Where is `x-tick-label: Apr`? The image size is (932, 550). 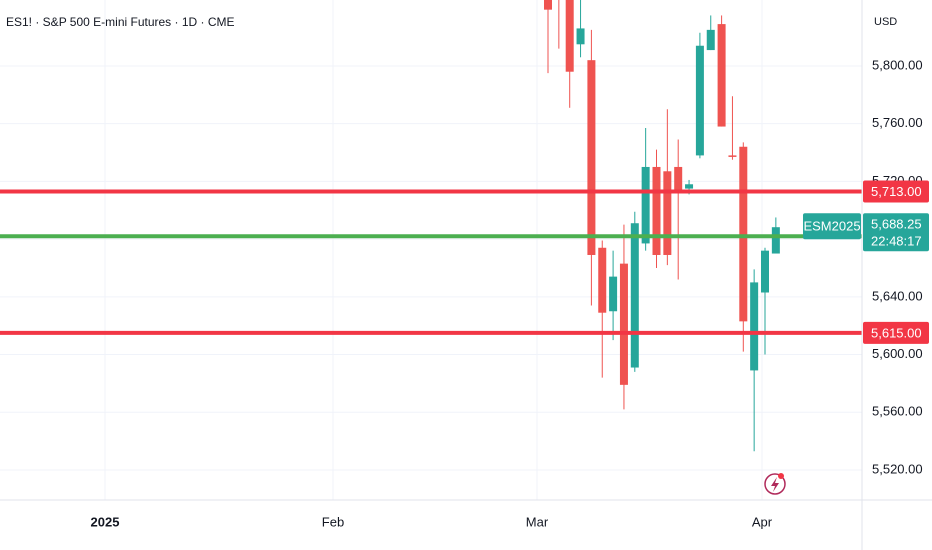
x-tick-label: Apr is located at coordinates (762, 521).